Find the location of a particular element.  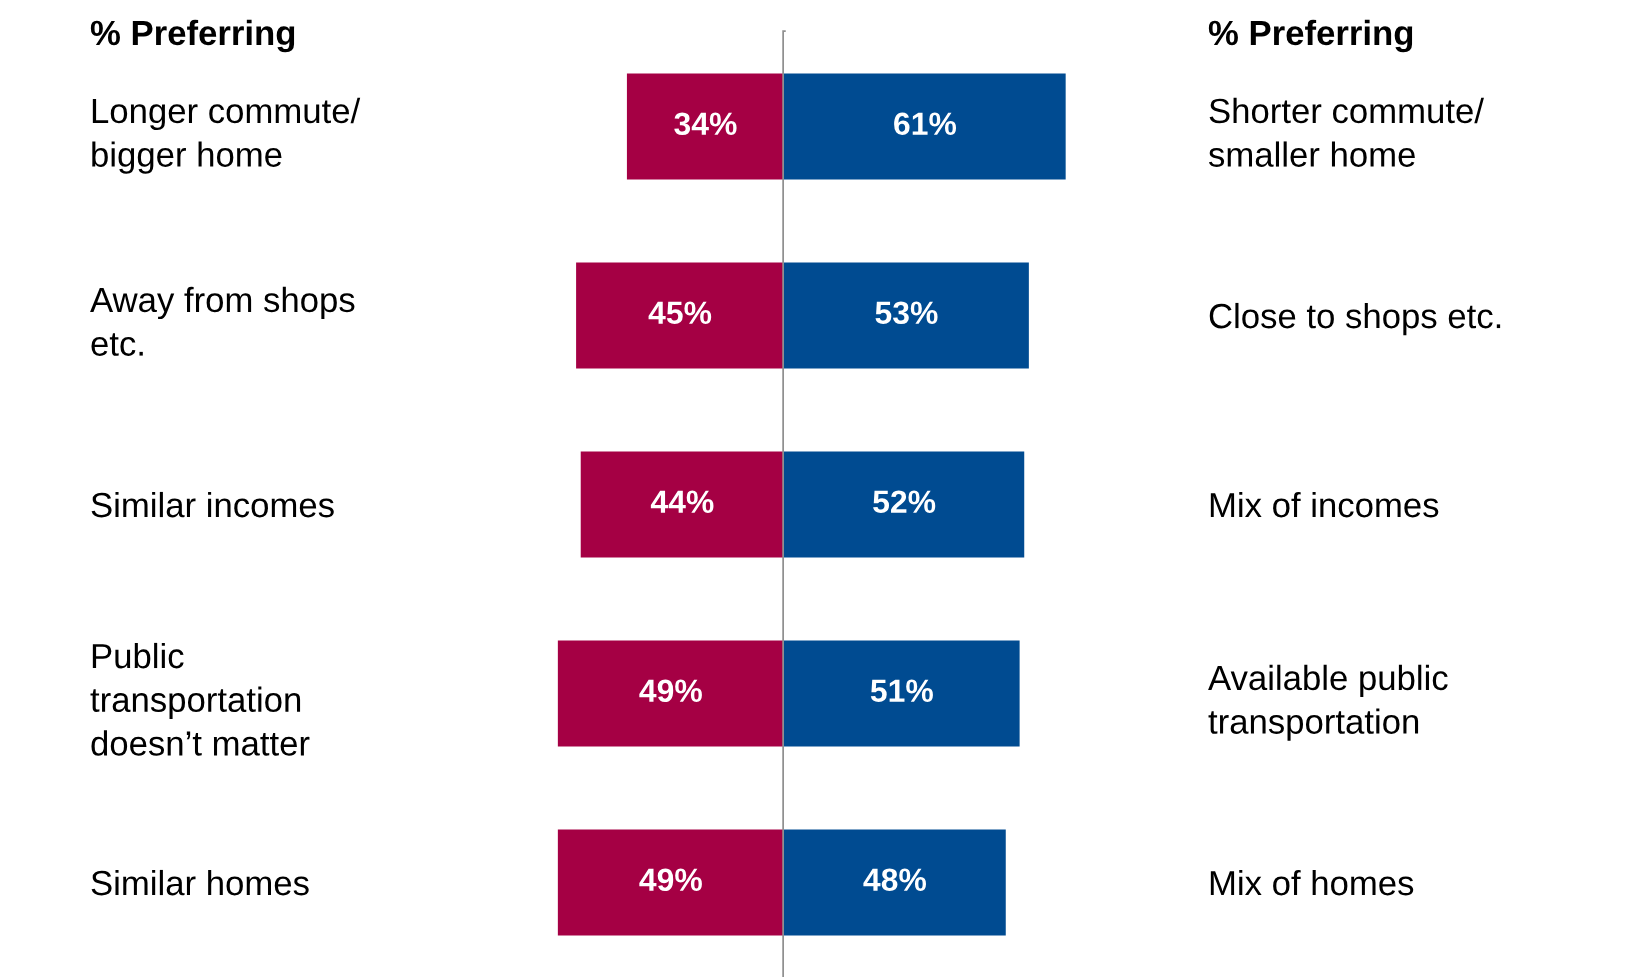

data-label: 61% is located at coordinates (925, 124).